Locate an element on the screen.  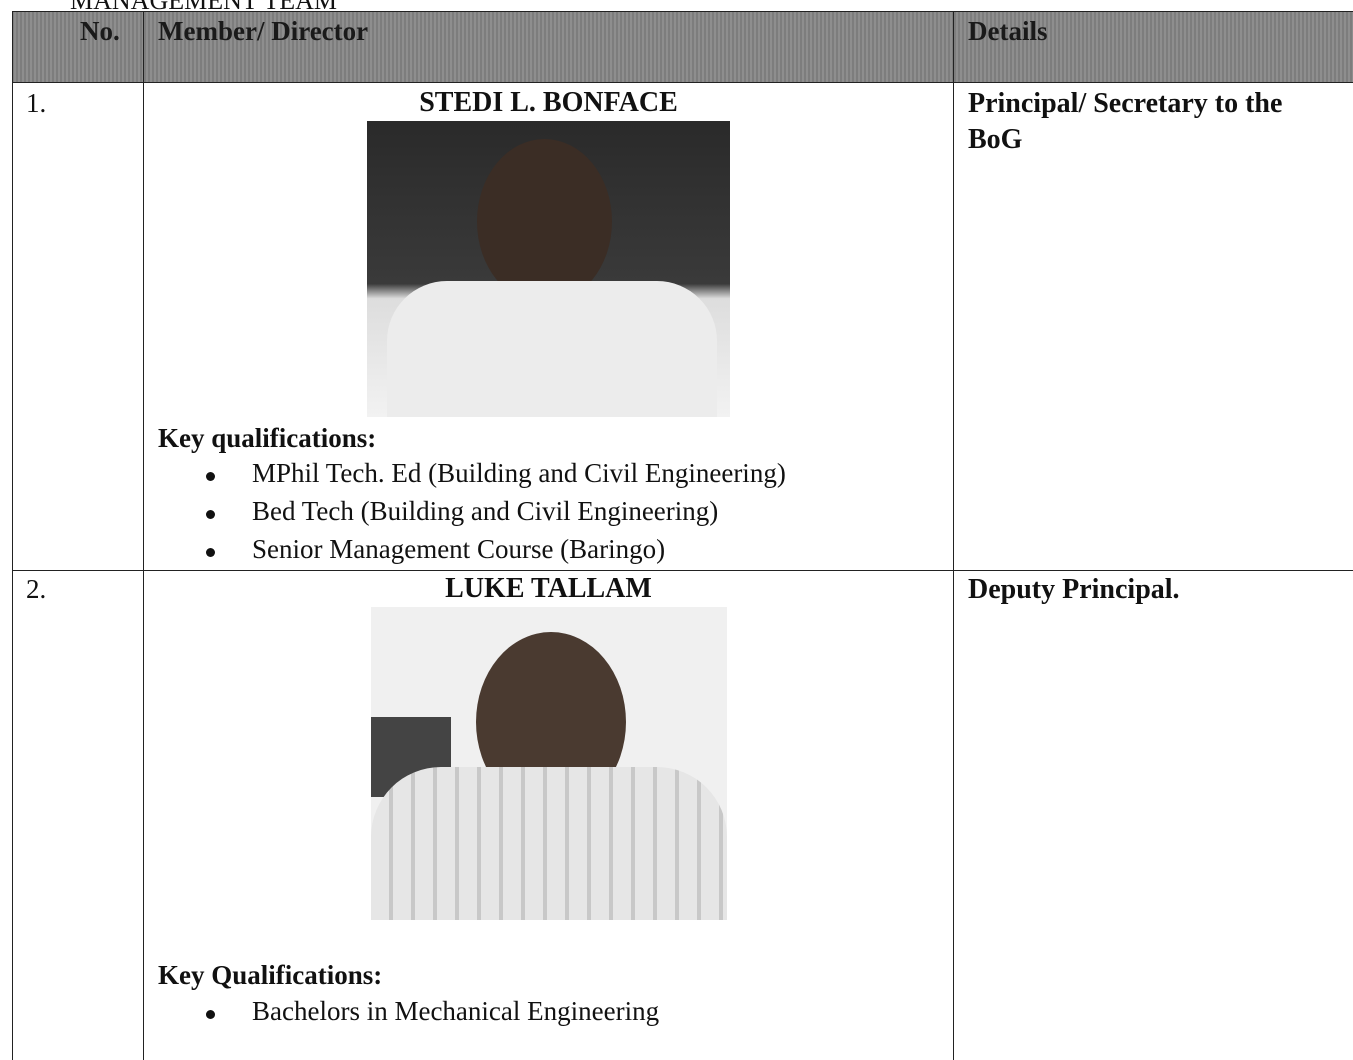
details: Principal/ Secretary to the BoG is located at coordinates (1125, 121).